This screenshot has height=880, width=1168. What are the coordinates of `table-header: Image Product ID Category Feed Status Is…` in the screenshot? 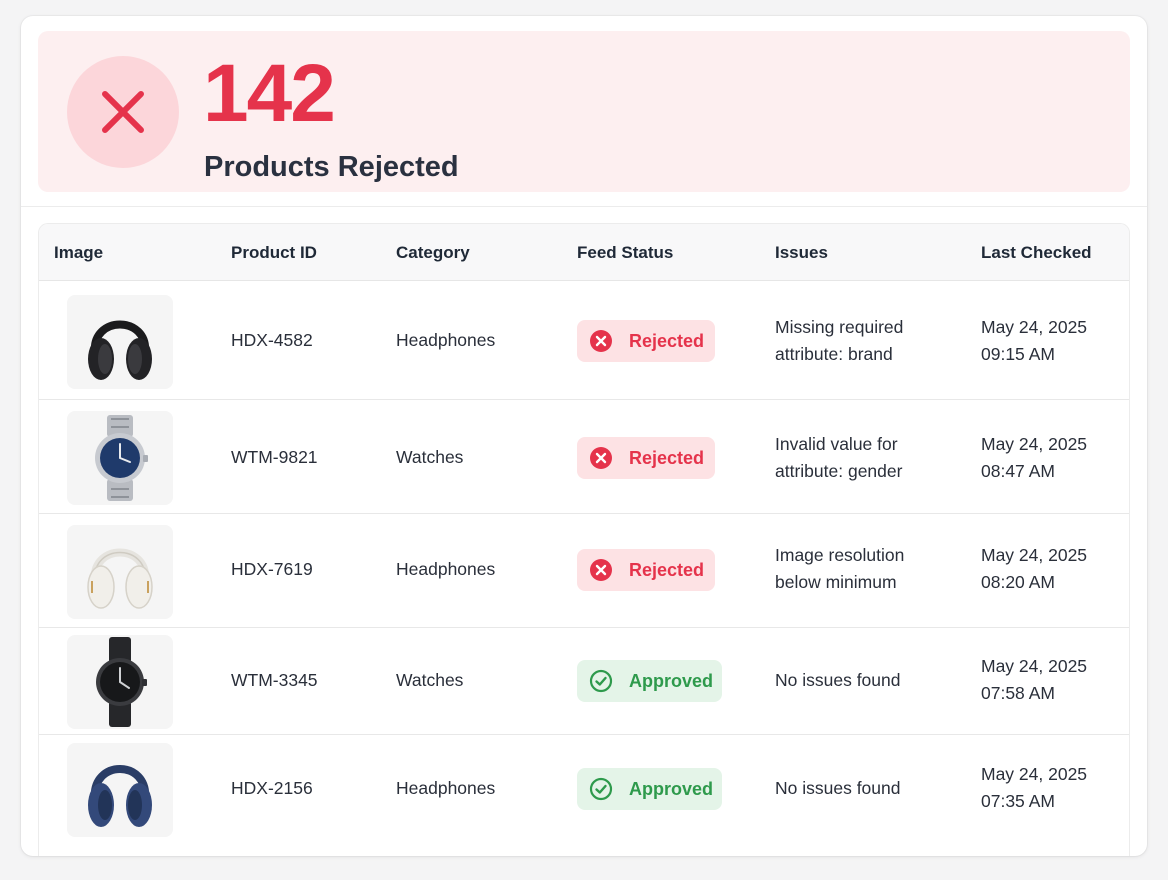 It's located at (584, 252).